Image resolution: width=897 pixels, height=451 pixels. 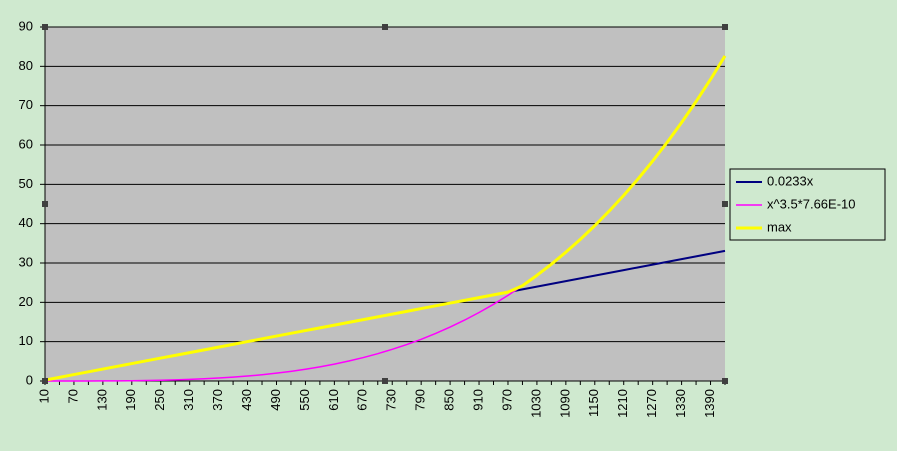 What do you see at coordinates (26, 301) in the screenshot?
I see `y-tick-label: 20` at bounding box center [26, 301].